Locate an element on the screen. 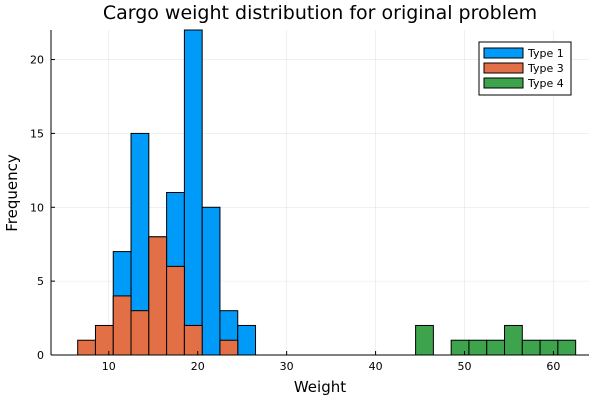 The width and height of the screenshot is (600, 400). x-axis-label: Weight is located at coordinates (320, 387).